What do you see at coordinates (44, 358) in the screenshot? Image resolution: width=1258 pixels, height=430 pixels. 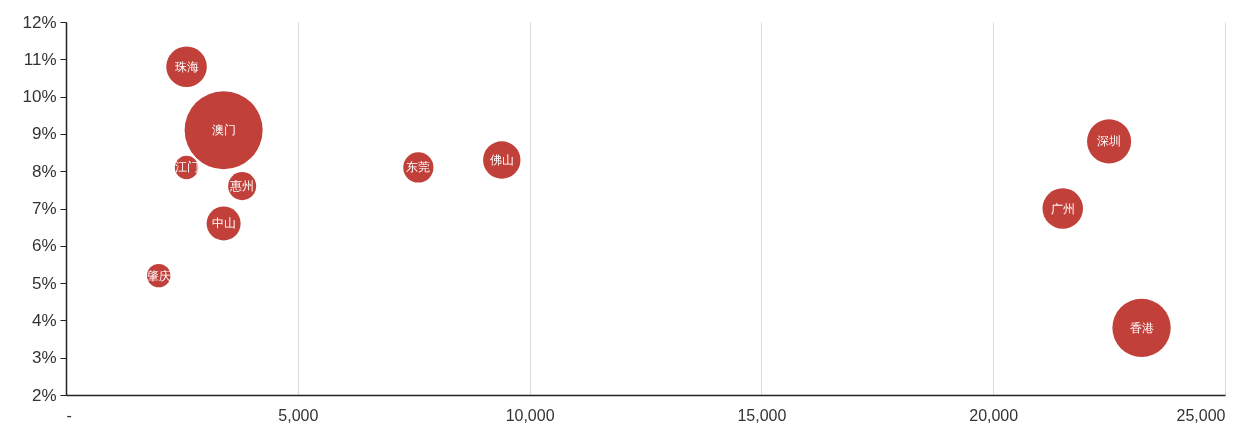 I see `y-tick-label: 3%` at bounding box center [44, 358].